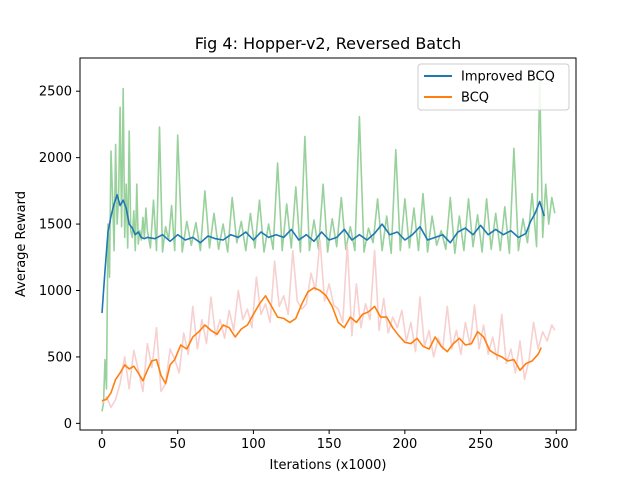 Image resolution: width=640 pixels, height=480 pixels. Describe the element at coordinates (480, 444) in the screenshot. I see `x-tick-label: 250` at that location.